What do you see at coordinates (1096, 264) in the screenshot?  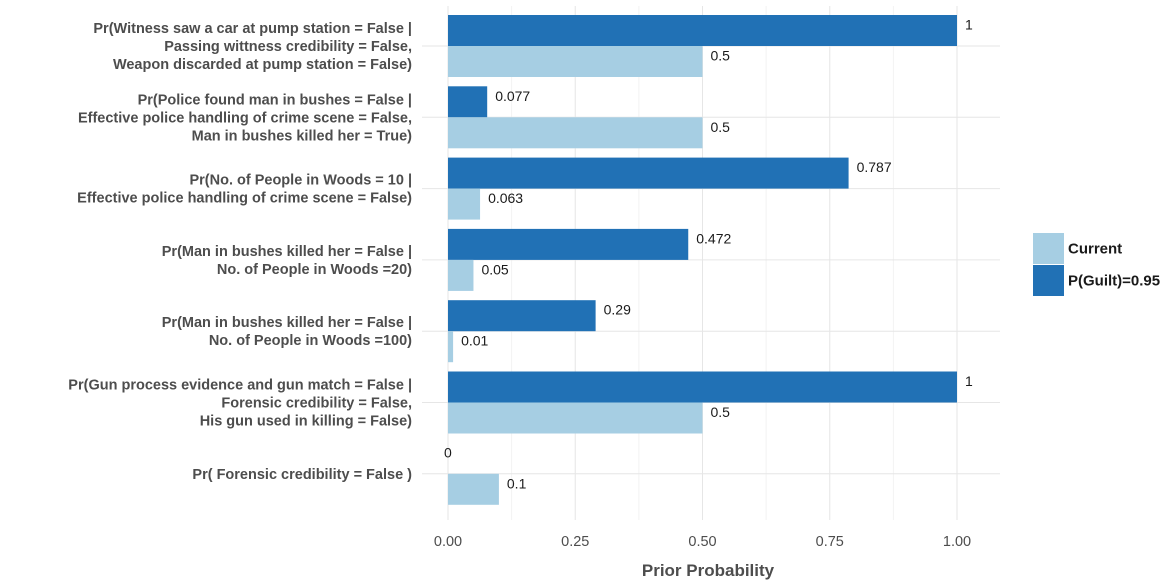 I see `legend: Current P(Guilt)=0.95` at bounding box center [1096, 264].